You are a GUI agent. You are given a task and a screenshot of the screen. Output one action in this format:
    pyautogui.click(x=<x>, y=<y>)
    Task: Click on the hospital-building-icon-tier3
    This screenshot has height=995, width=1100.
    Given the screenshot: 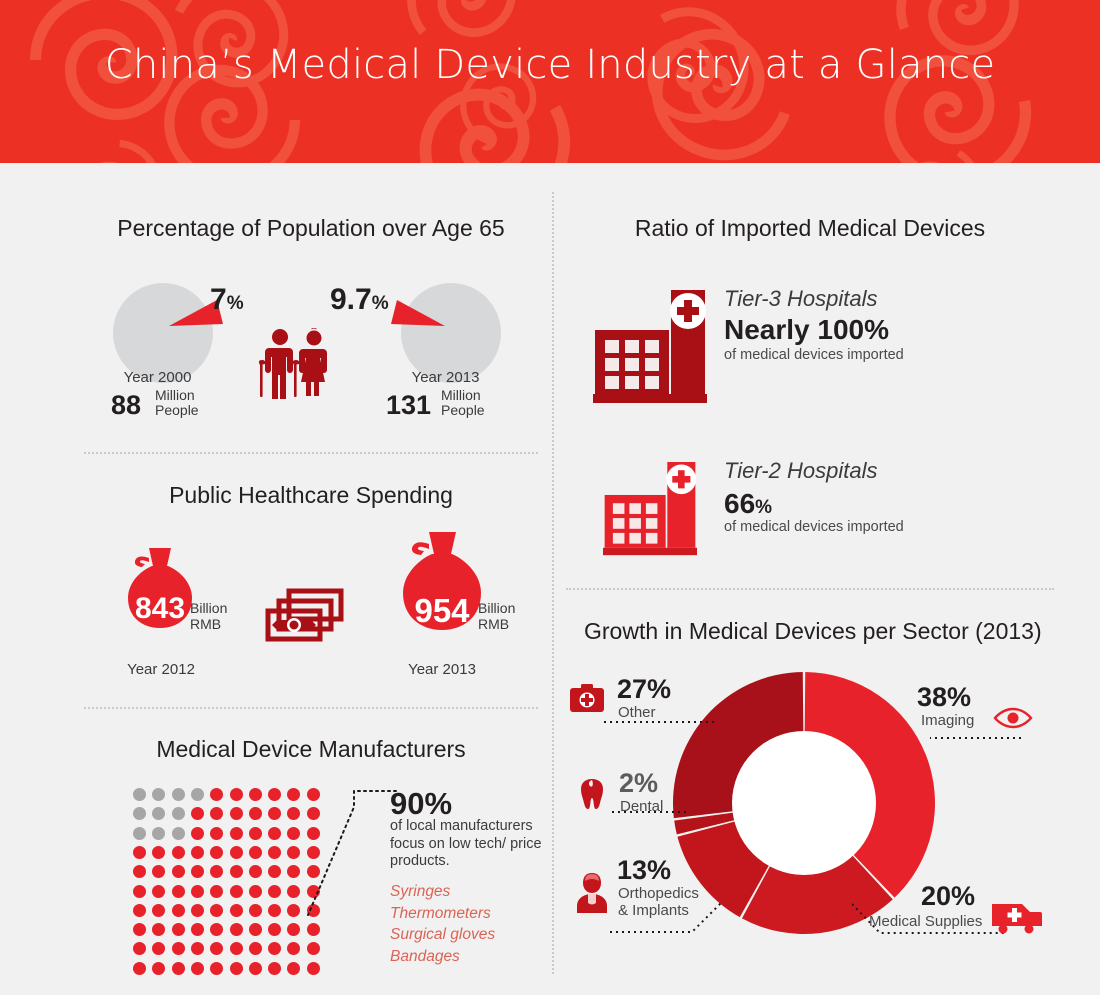 What is the action you would take?
    pyautogui.click(x=650, y=346)
    